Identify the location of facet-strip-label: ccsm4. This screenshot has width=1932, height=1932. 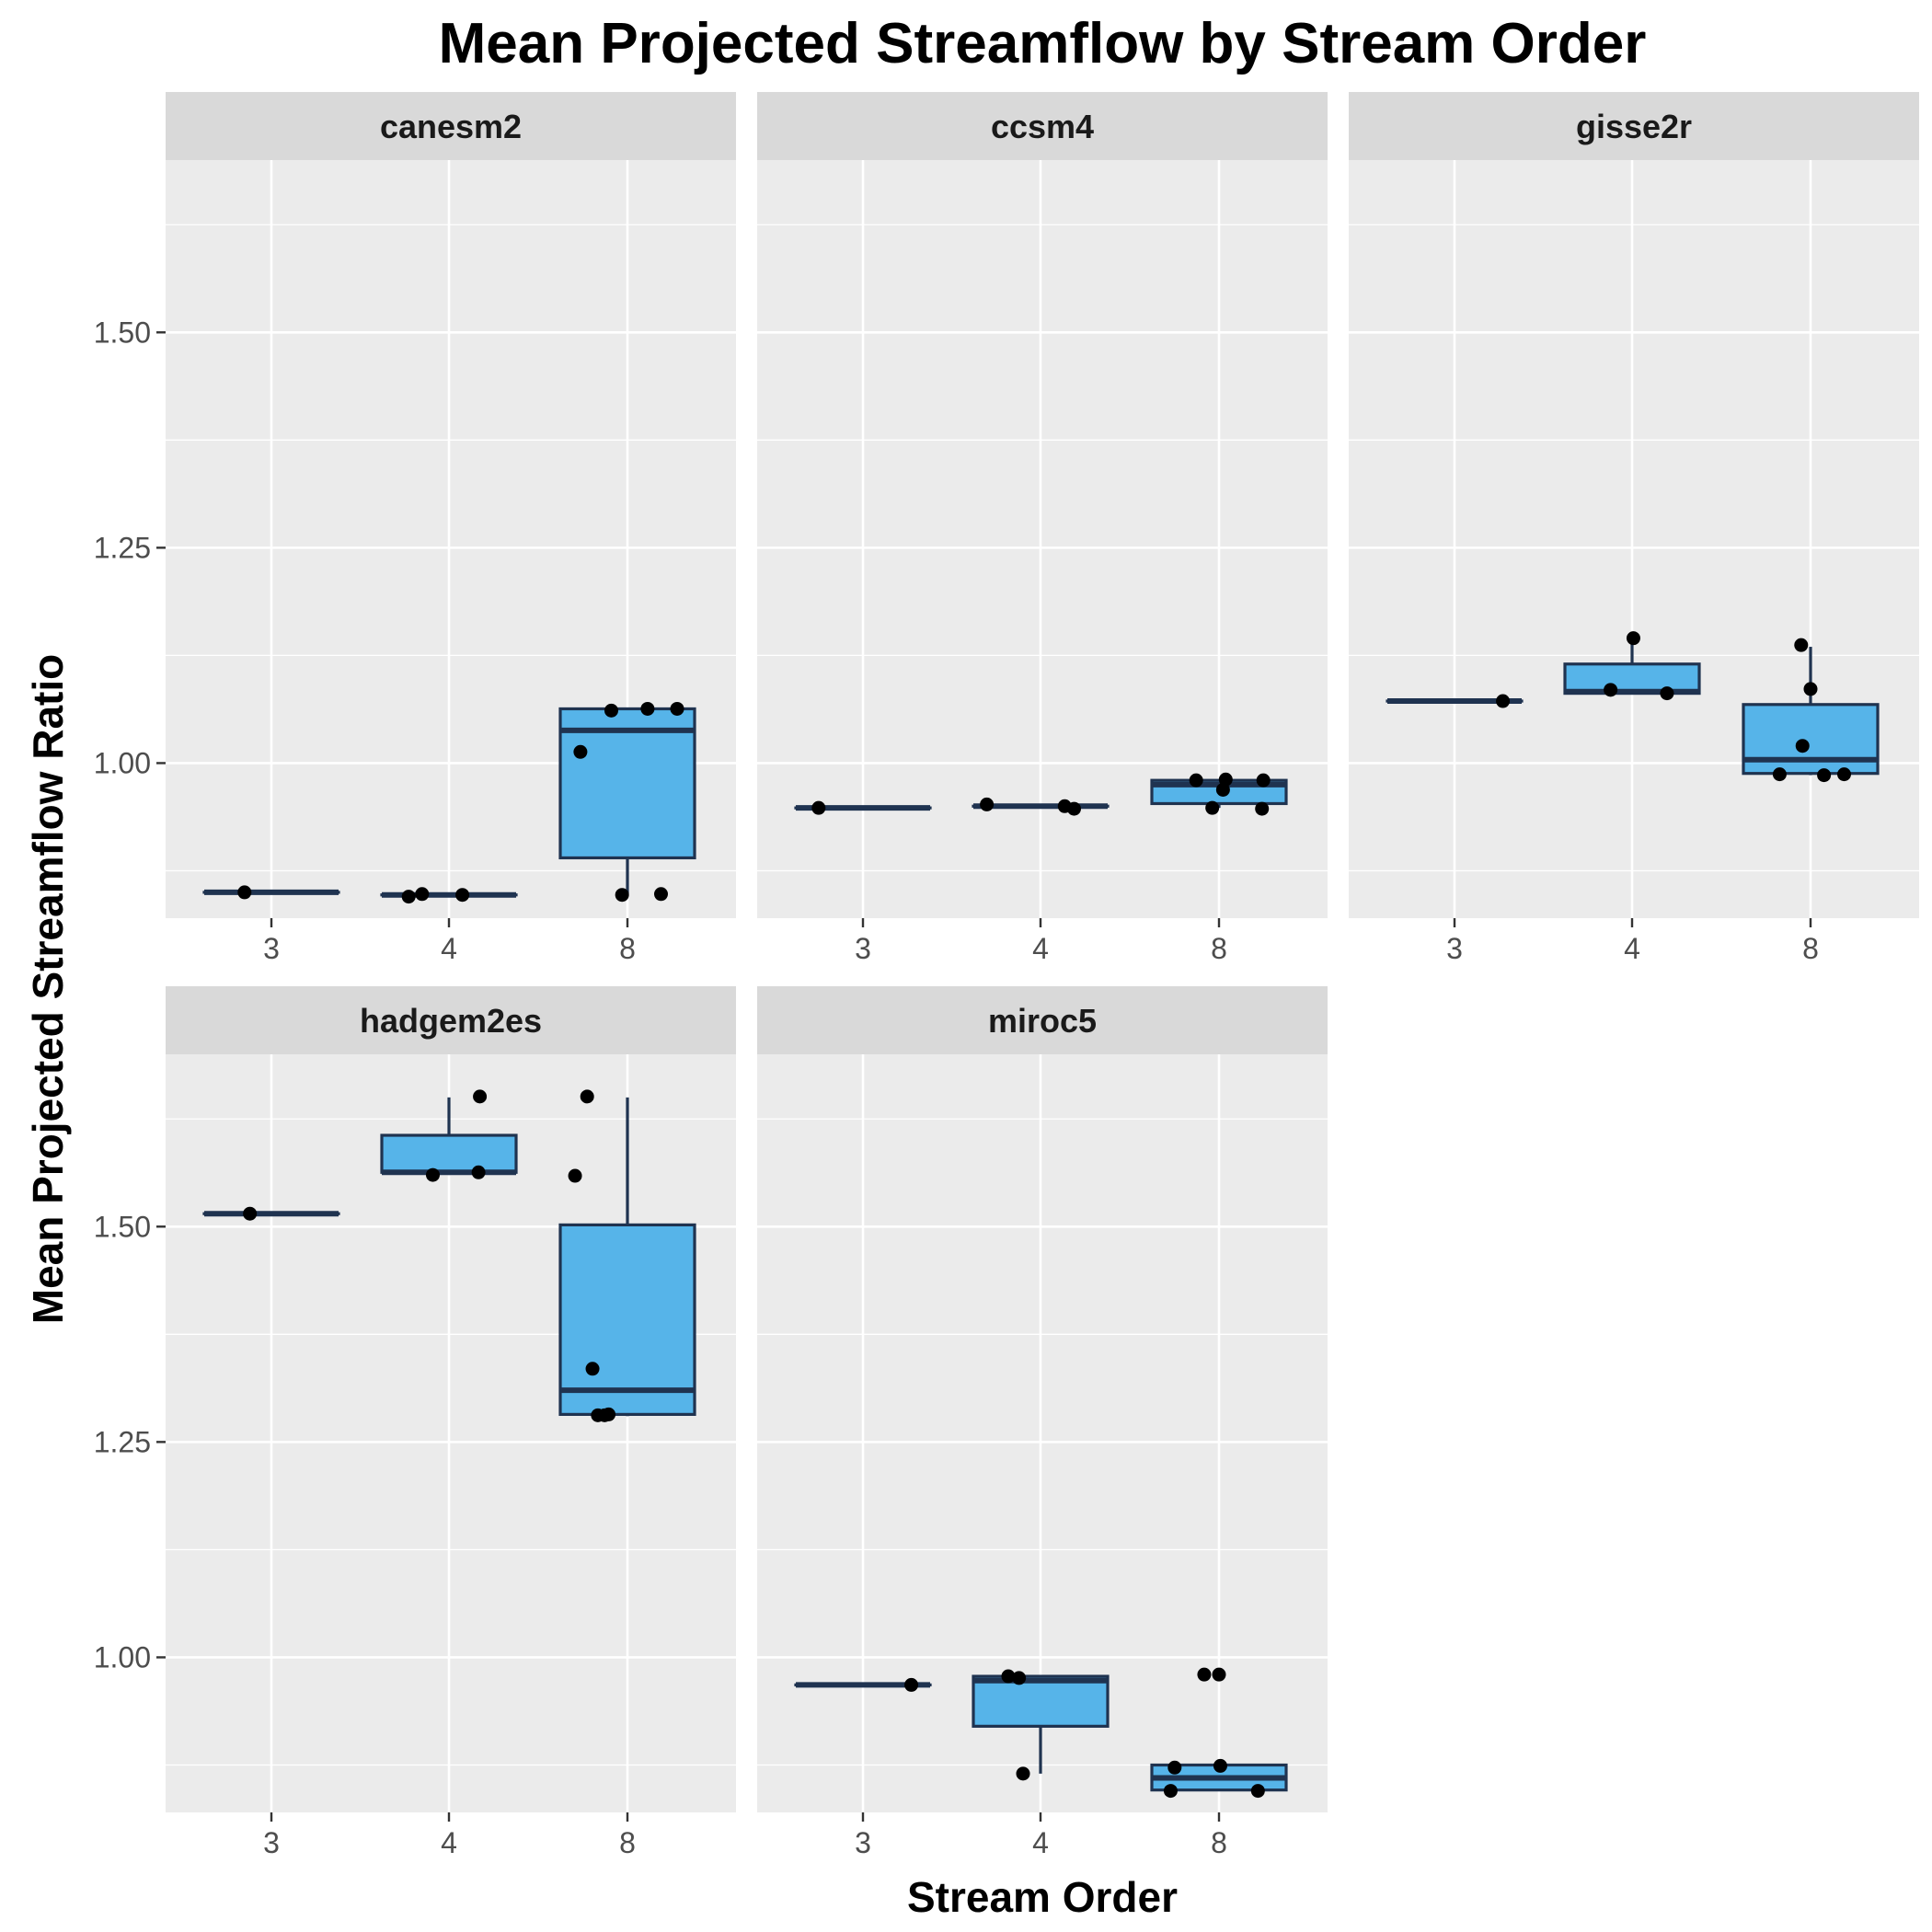
(1042, 126).